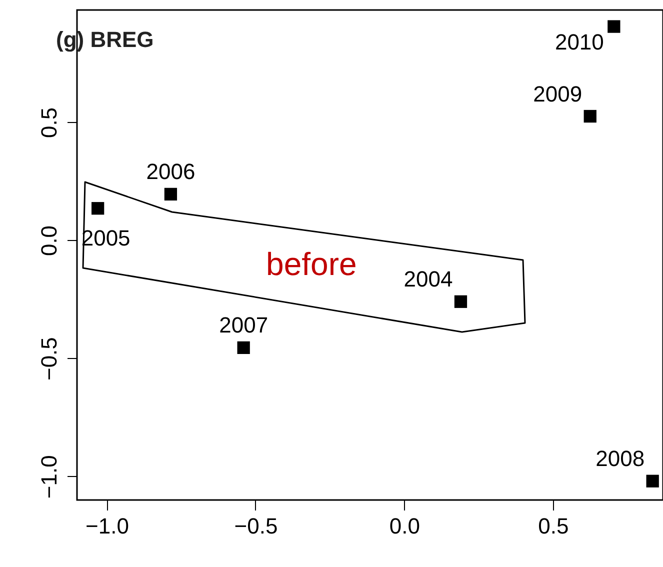 The height and width of the screenshot is (567, 663). Describe the element at coordinates (107, 526) in the screenshot. I see `x-tick-label: −1.0` at that location.